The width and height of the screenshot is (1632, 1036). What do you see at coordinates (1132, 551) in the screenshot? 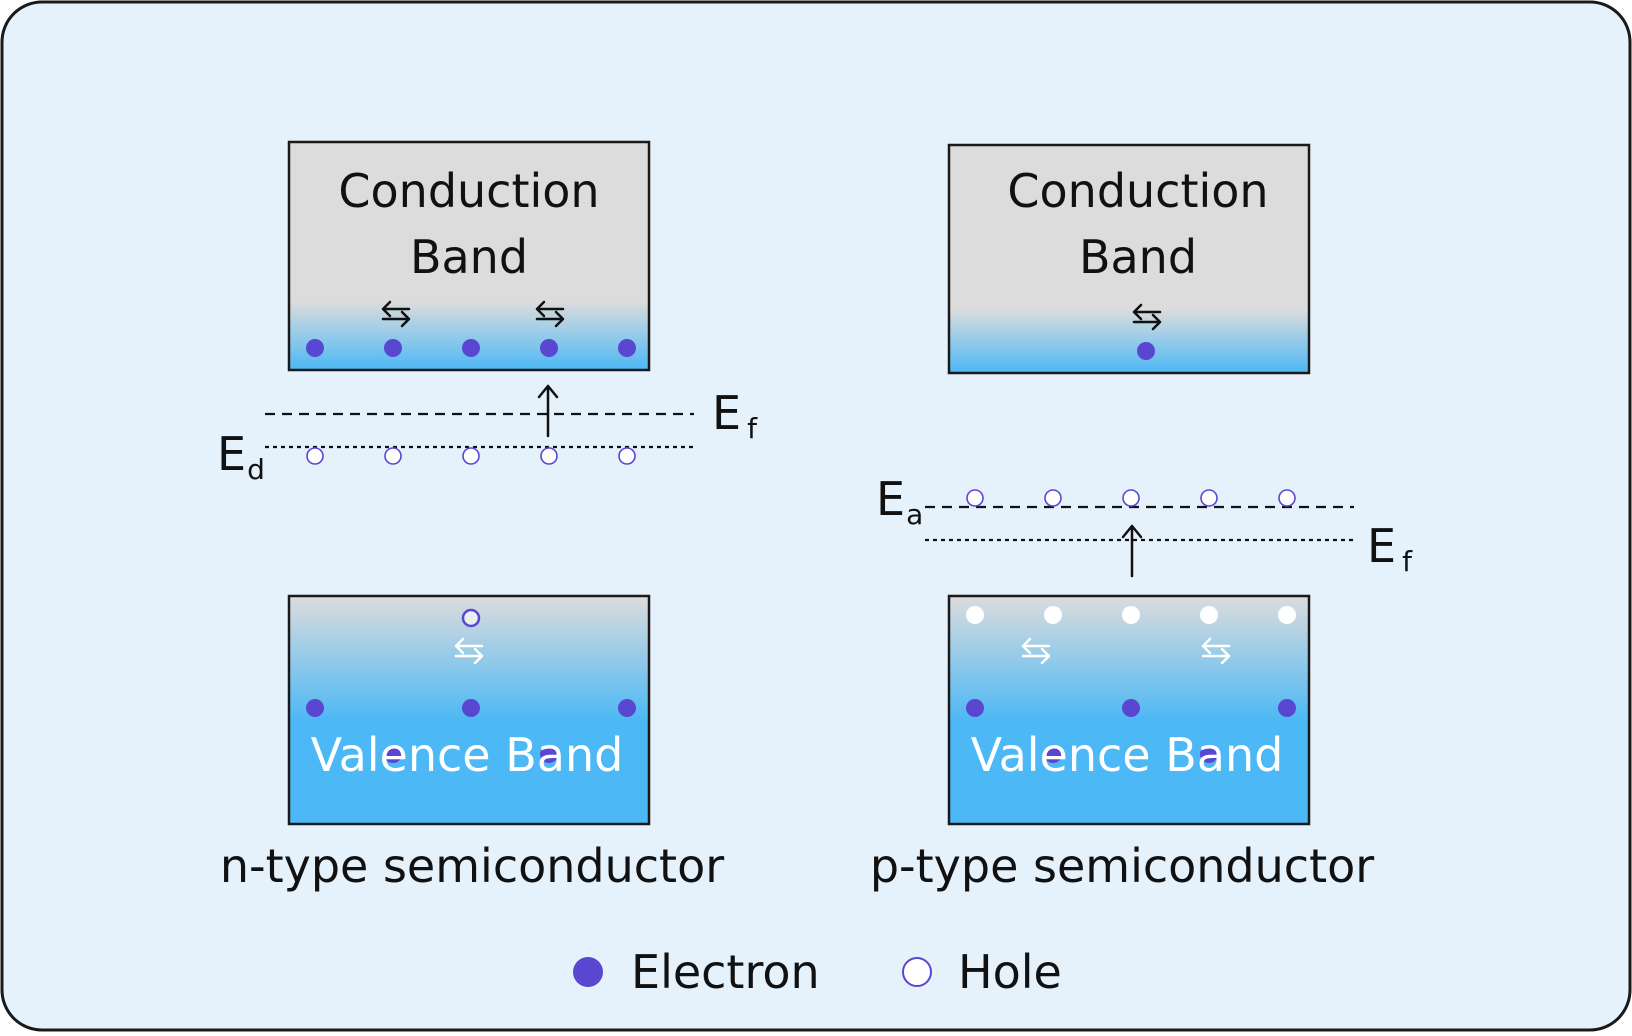
I see `p-excitation-arrow-icon` at bounding box center [1132, 551].